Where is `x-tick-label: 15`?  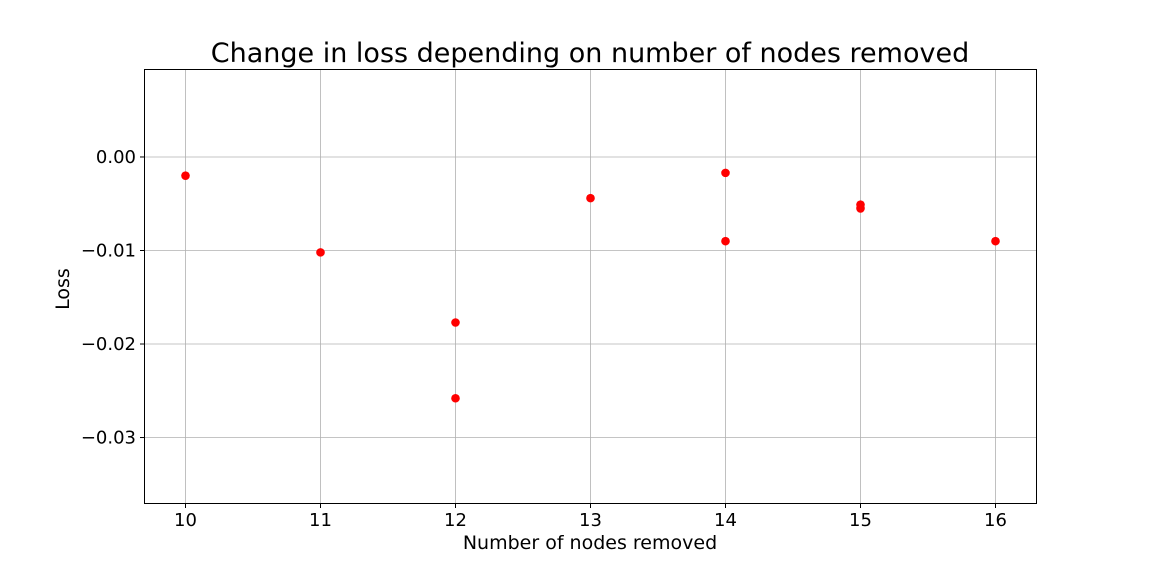 x-tick-label: 15 is located at coordinates (860, 520).